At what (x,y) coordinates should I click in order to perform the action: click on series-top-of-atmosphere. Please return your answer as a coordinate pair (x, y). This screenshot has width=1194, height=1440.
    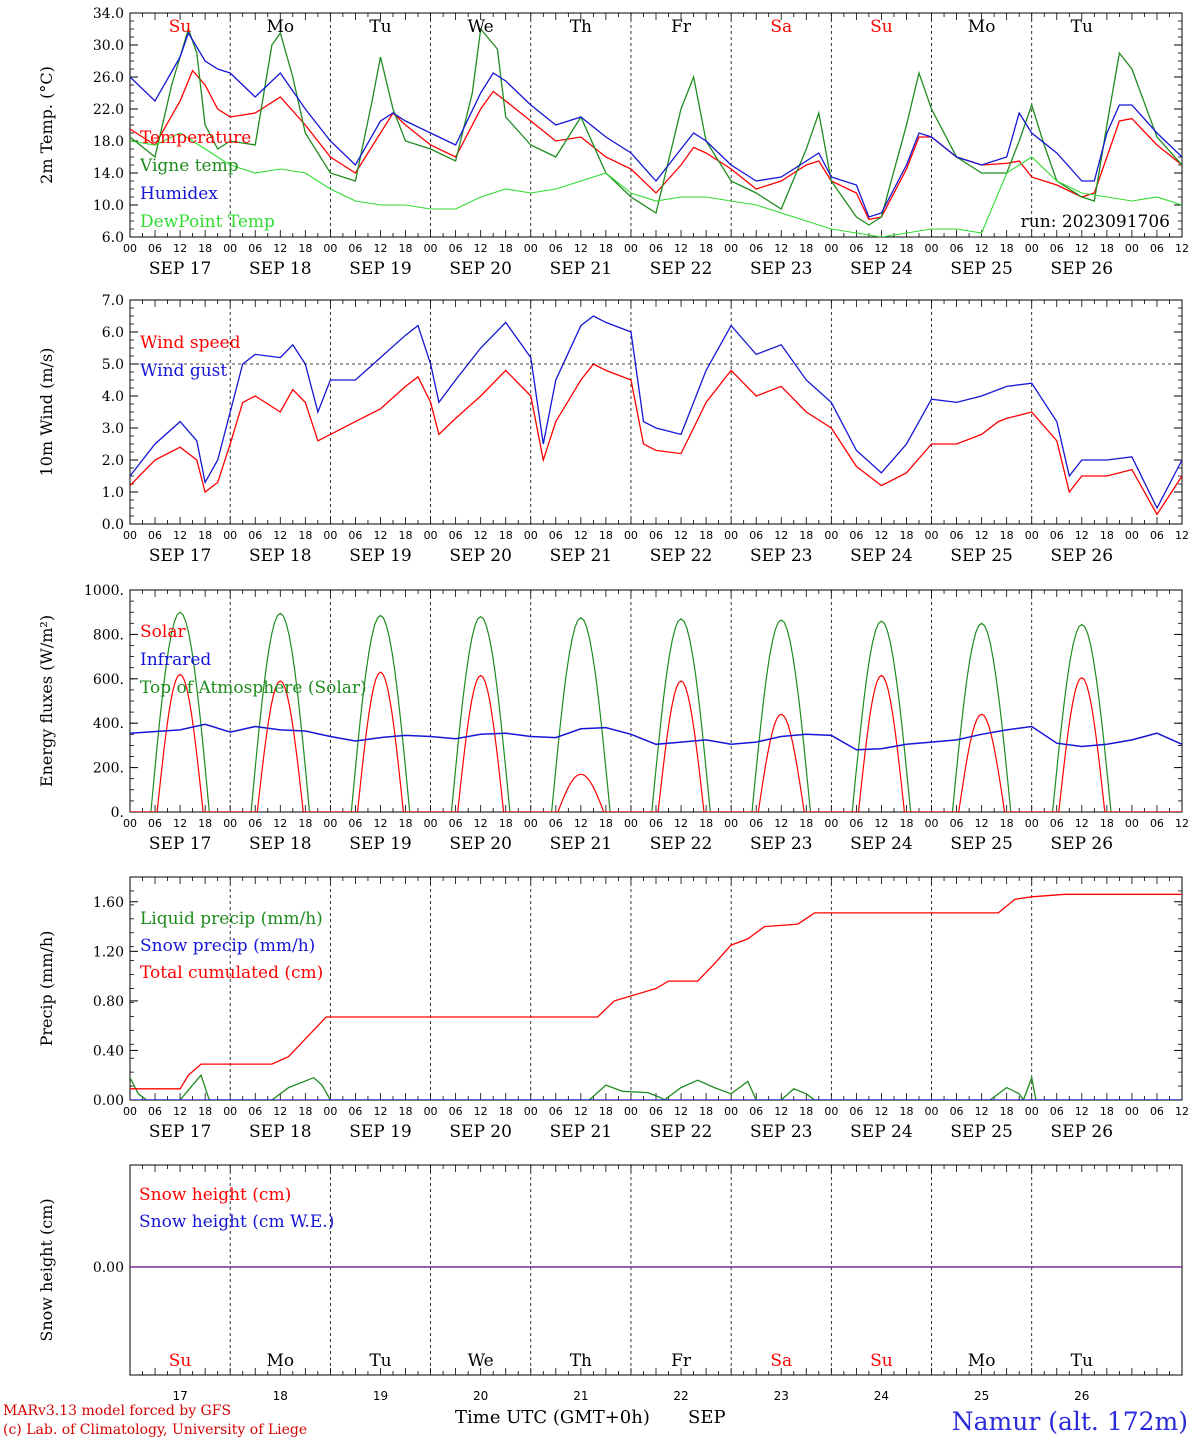
    Looking at the image, I should click on (656, 711).